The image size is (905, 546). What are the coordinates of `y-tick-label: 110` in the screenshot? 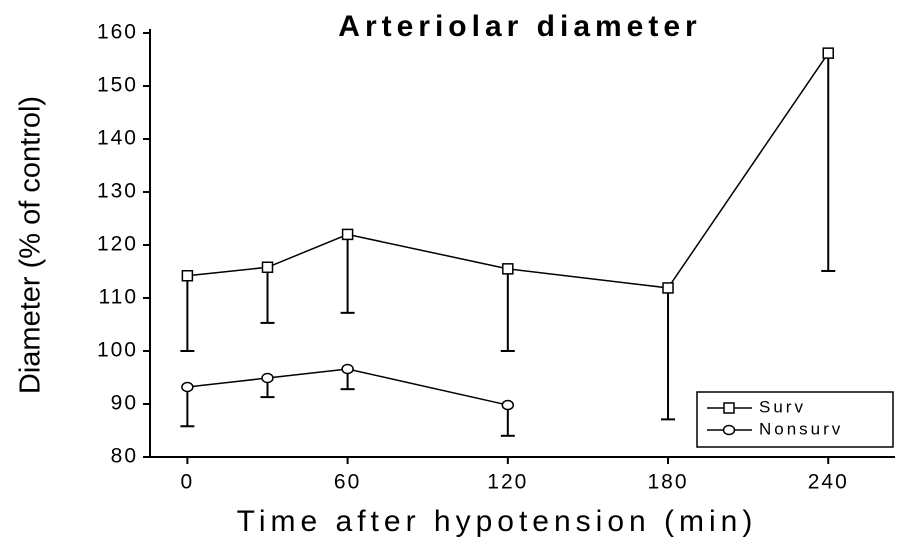 It's located at (118, 297).